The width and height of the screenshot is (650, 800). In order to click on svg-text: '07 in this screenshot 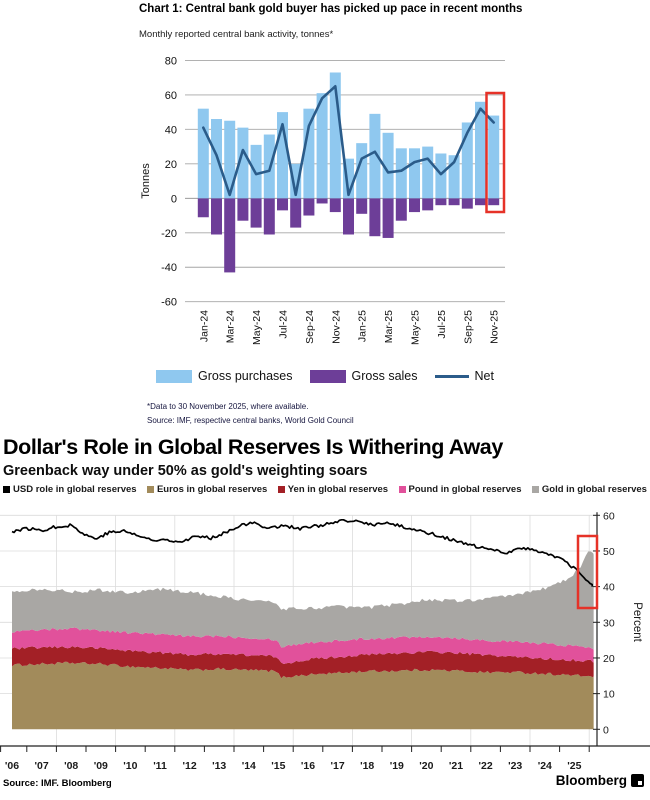, I will do `click(42, 766)`.